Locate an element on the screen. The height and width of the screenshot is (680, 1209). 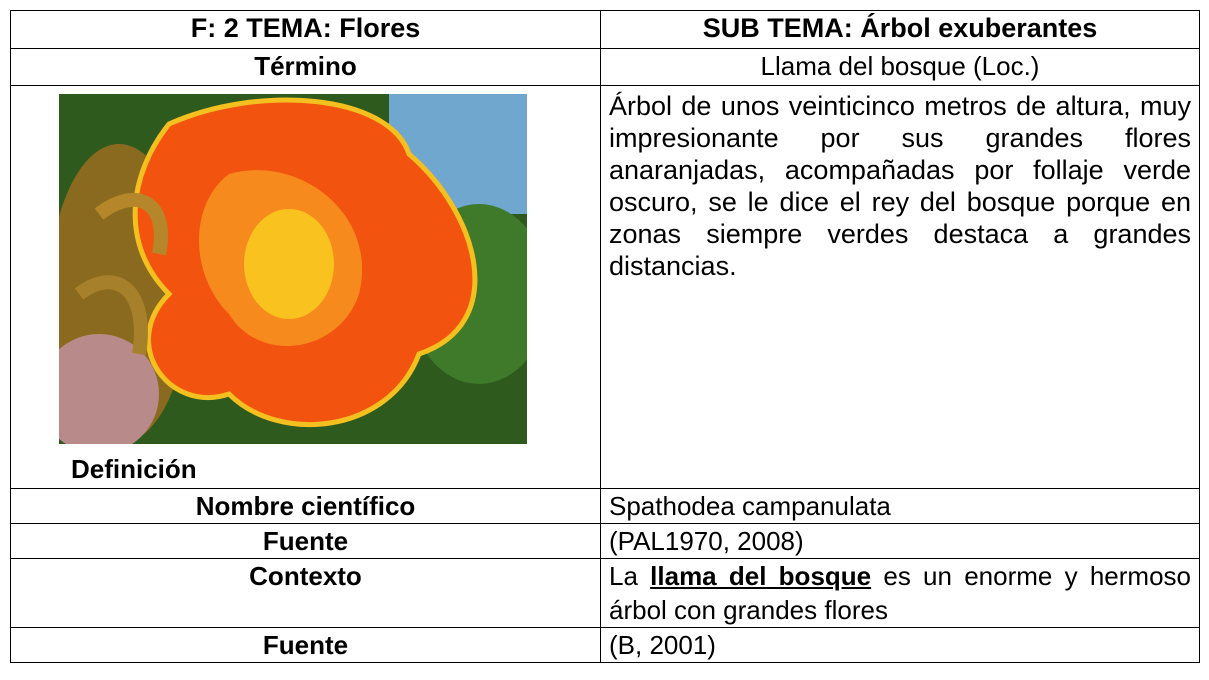
row: Fuente (PAL1970, 2008) is located at coordinates (605, 541).